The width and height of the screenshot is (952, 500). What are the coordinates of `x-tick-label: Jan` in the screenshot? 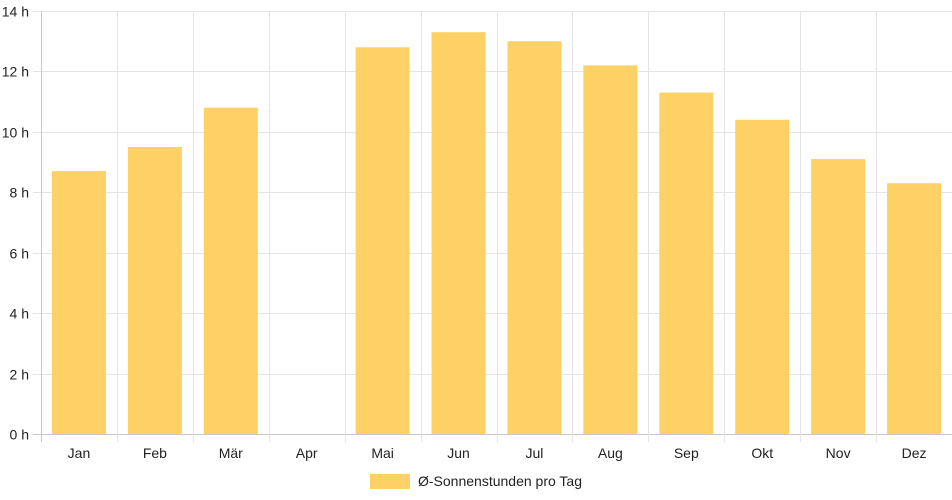 It's located at (79, 453).